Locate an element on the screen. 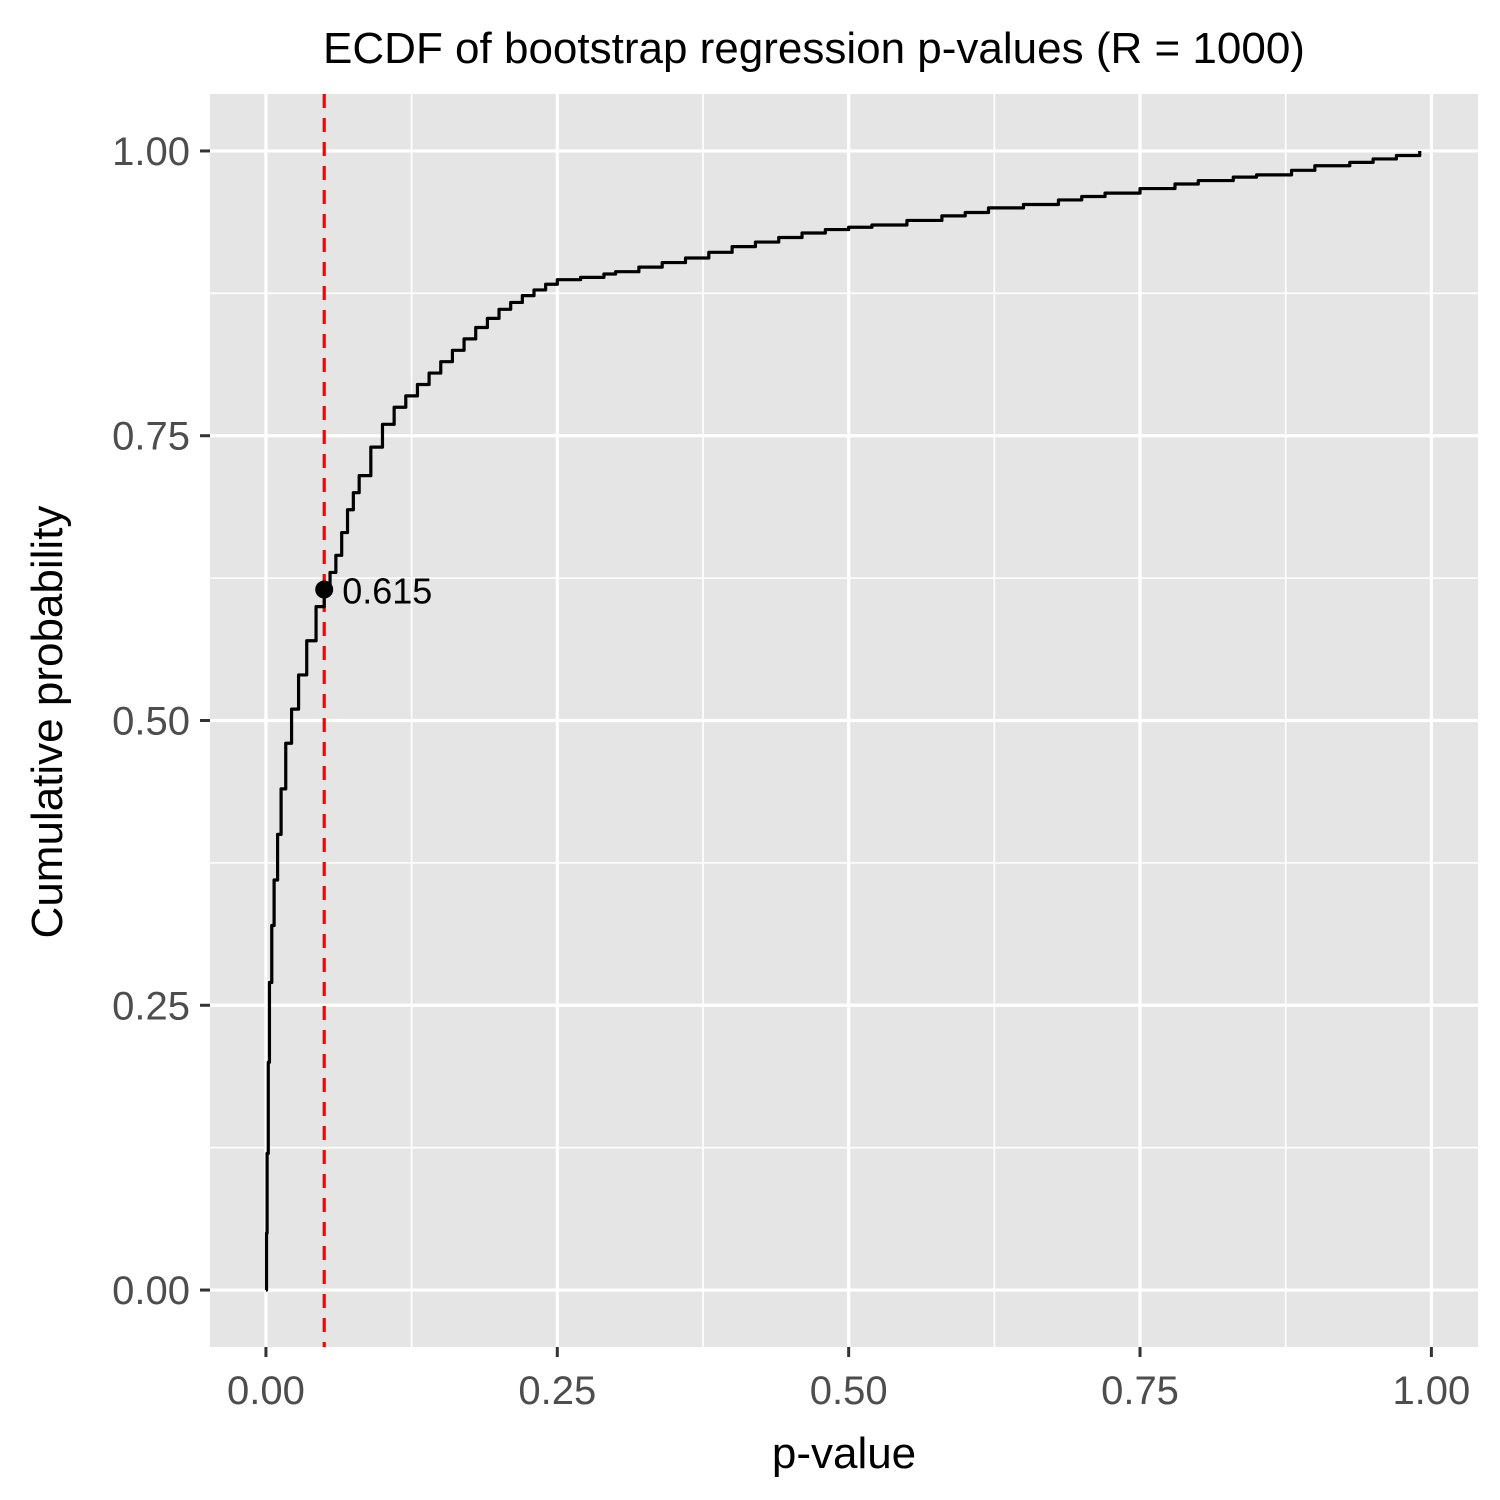 The width and height of the screenshot is (1500, 1500). x-tick-label: 0.00 is located at coordinates (266, 1391).